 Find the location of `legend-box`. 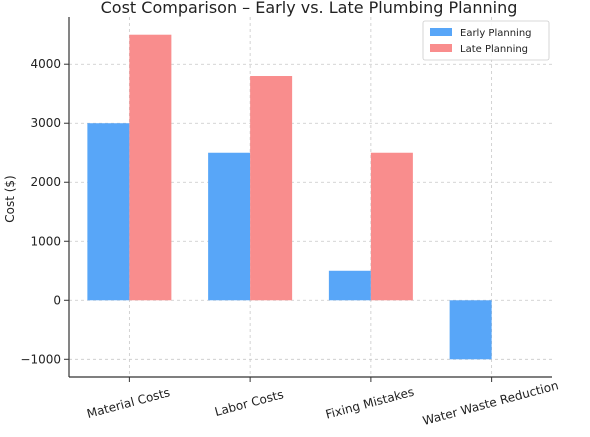

legend-box is located at coordinates (486, 40).